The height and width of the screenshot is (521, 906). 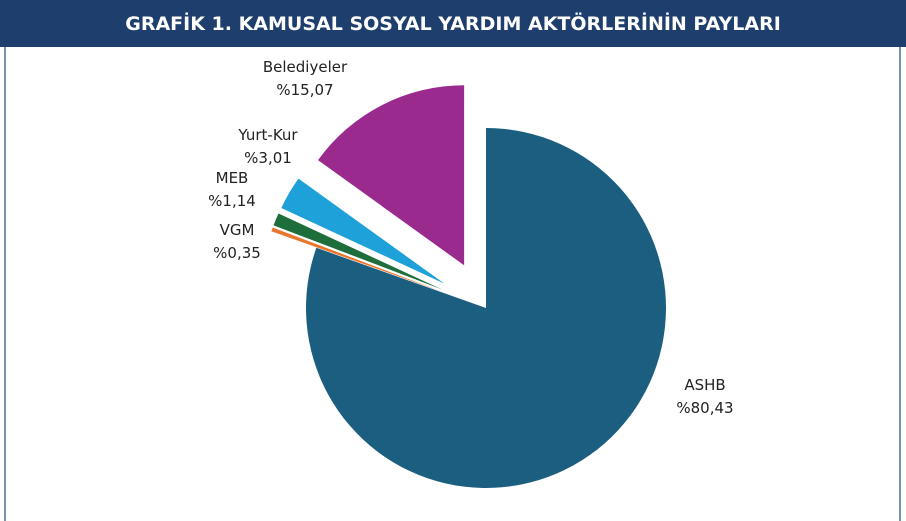 I want to click on header-bar, so click(x=453, y=23).